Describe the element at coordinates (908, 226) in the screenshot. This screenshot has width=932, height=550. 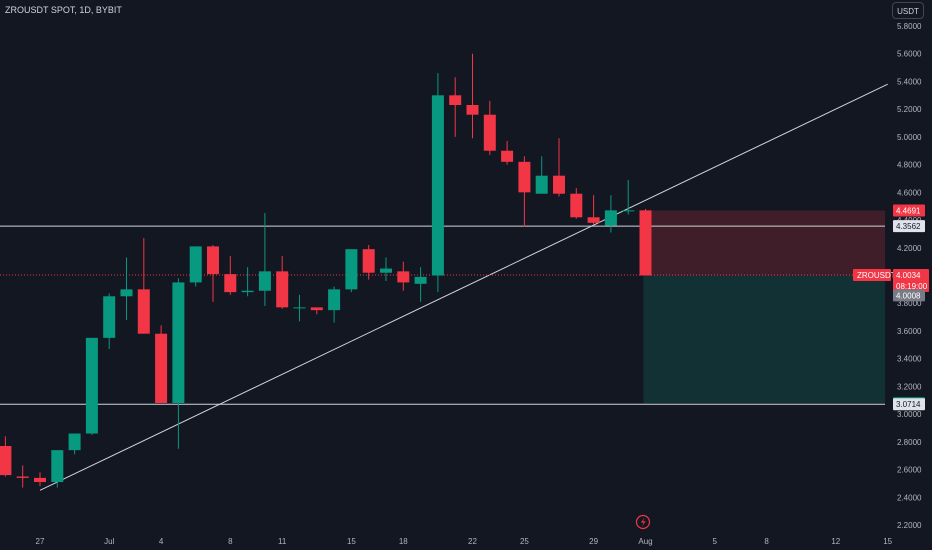
I see `line-price-label: 4.3562` at that location.